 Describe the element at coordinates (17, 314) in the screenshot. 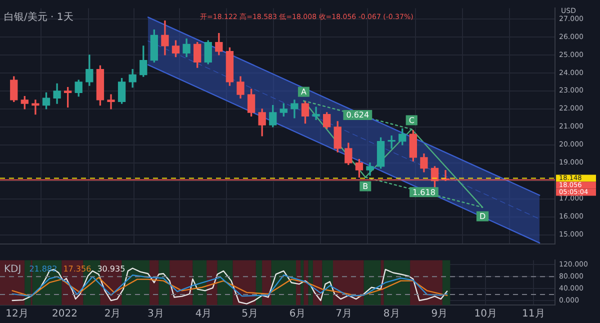

I see `x-tick-label: 12月` at that location.